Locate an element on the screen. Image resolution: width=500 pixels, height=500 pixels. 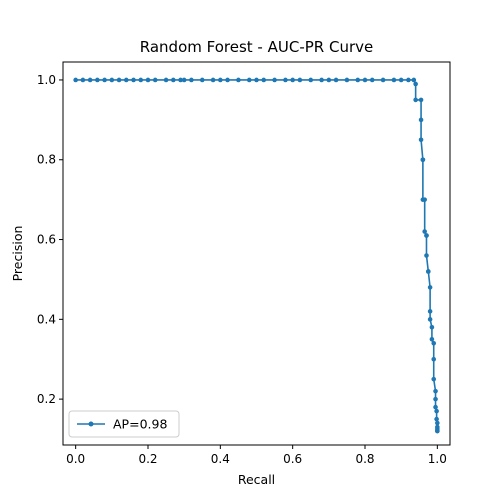
y-tick-label: 0.6 is located at coordinates (46, 240).